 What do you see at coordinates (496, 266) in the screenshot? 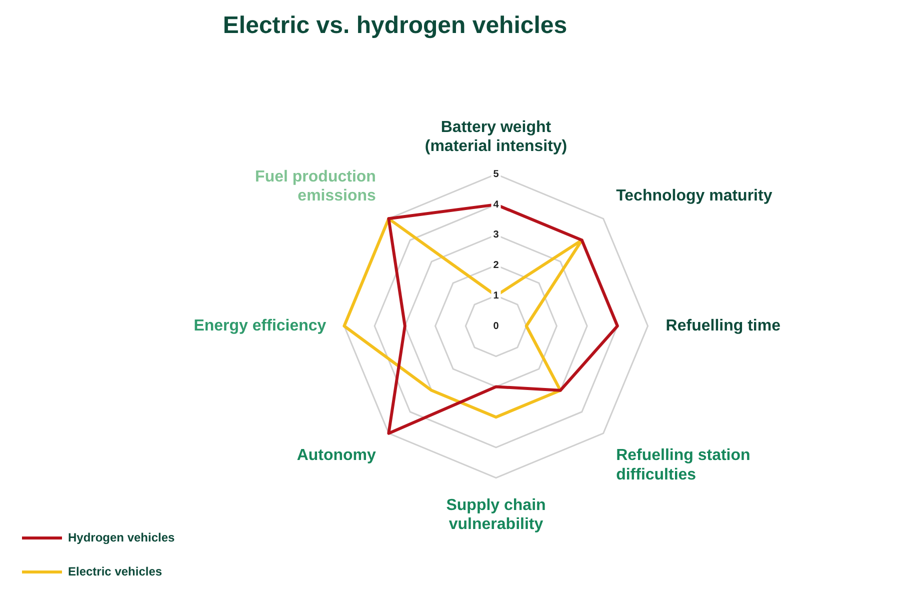
I see `y-tick-label: 2` at bounding box center [496, 266].